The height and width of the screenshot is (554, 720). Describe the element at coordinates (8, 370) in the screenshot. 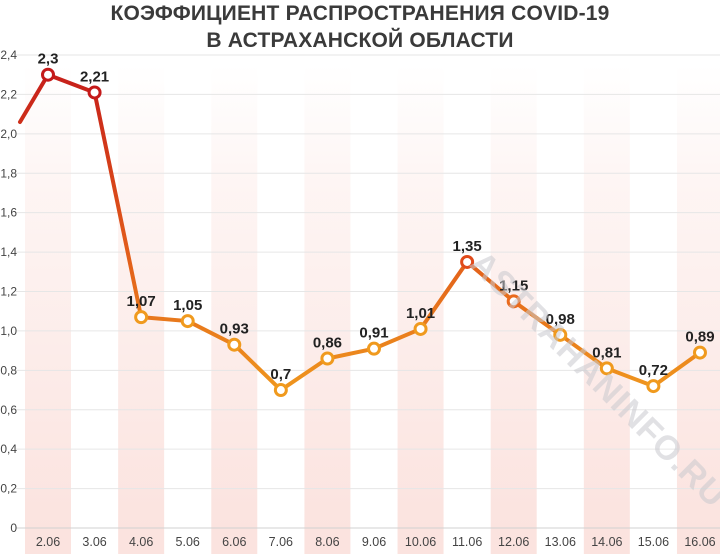

I see `y-tick-label: 0,8` at that location.